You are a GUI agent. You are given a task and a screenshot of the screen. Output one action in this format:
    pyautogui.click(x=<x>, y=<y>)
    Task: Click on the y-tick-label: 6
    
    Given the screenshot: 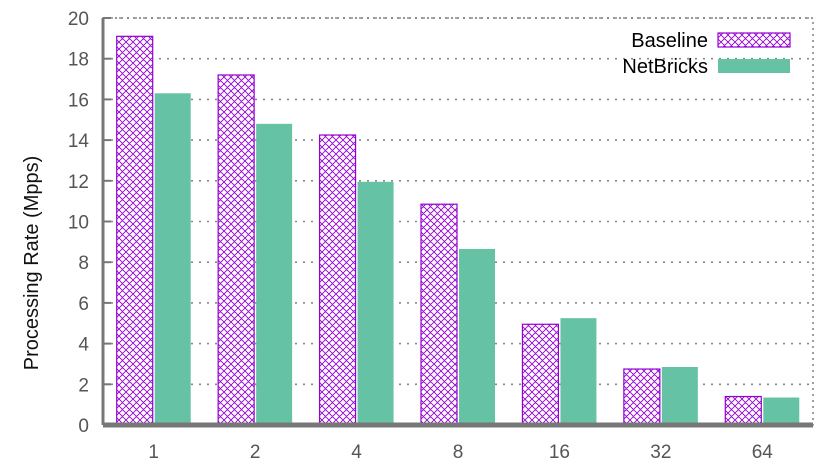 What is the action you would take?
    pyautogui.click(x=83, y=304)
    